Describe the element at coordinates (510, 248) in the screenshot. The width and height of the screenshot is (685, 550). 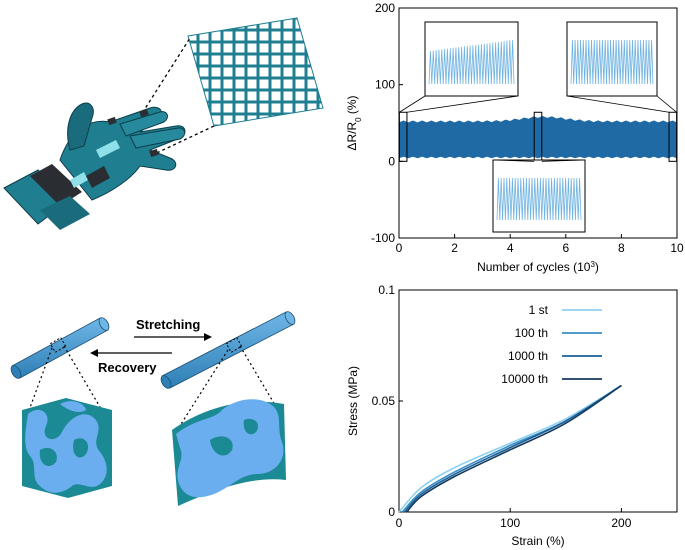
I see `x-tick-label-2: 4` at that location.